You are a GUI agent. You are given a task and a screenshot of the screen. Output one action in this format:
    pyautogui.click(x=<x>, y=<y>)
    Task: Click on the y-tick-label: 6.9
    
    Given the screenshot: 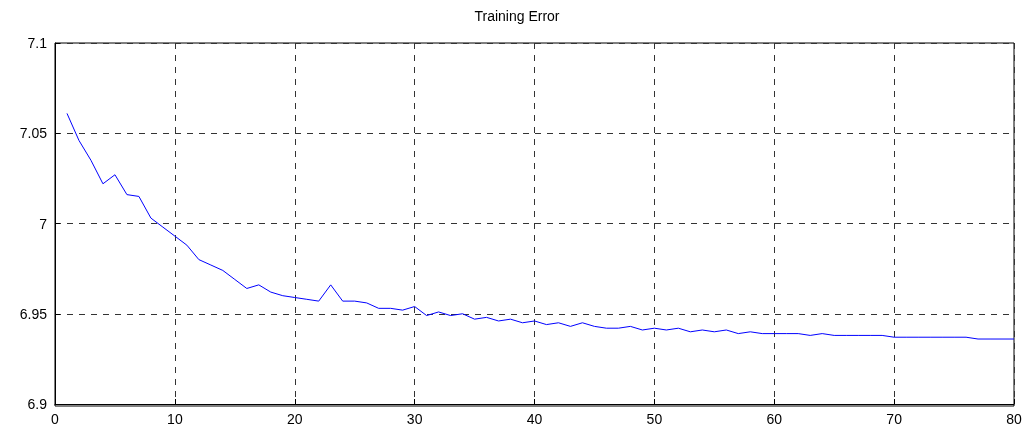 What is the action you would take?
    pyautogui.click(x=37, y=404)
    